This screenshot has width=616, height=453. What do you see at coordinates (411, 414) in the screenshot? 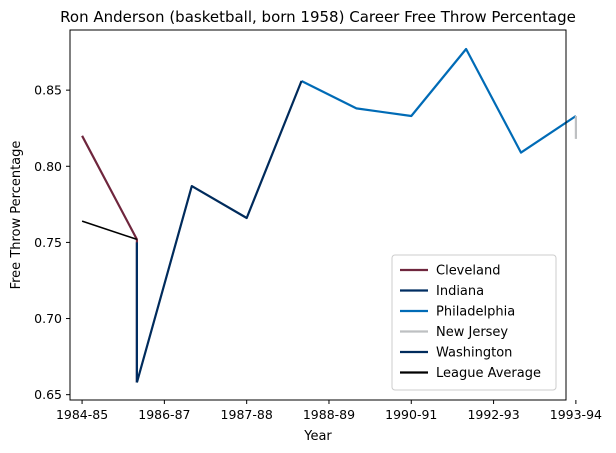
I see `x-tick-label-4: 1990-91` at bounding box center [411, 414].